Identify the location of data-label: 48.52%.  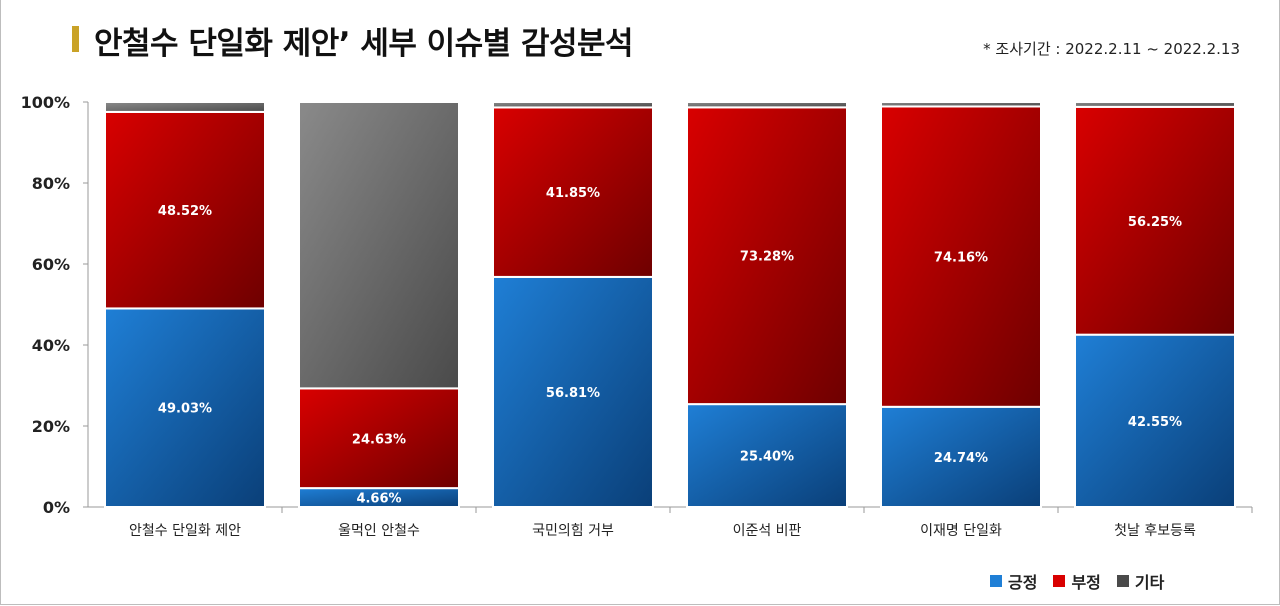
(185, 211).